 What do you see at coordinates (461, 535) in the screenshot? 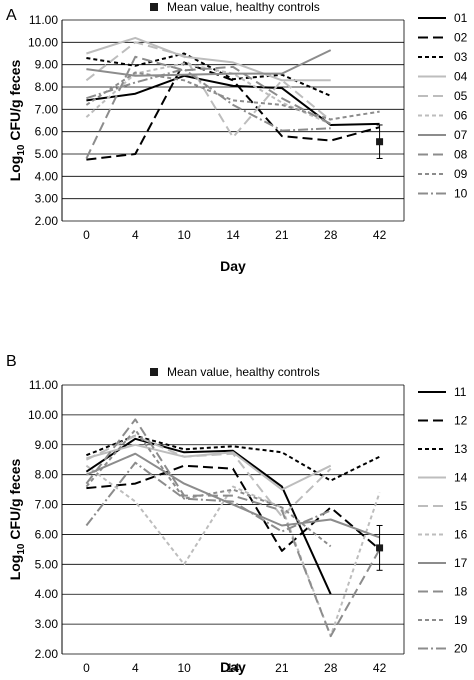
I see `legend-label-16: 16` at bounding box center [461, 535].